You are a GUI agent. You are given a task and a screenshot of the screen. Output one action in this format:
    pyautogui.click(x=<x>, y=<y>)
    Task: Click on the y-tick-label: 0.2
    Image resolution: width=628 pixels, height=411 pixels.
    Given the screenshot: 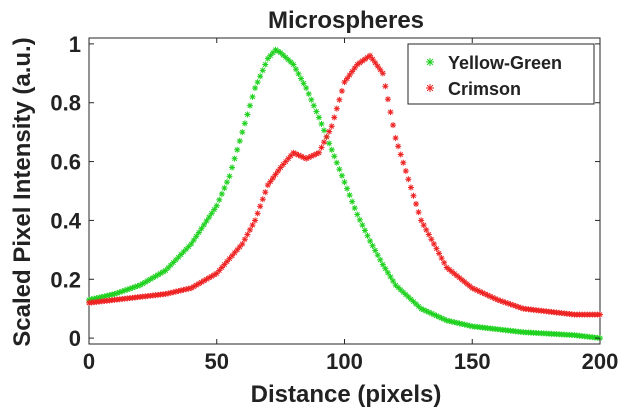 What is the action you would take?
    pyautogui.click(x=65, y=279)
    